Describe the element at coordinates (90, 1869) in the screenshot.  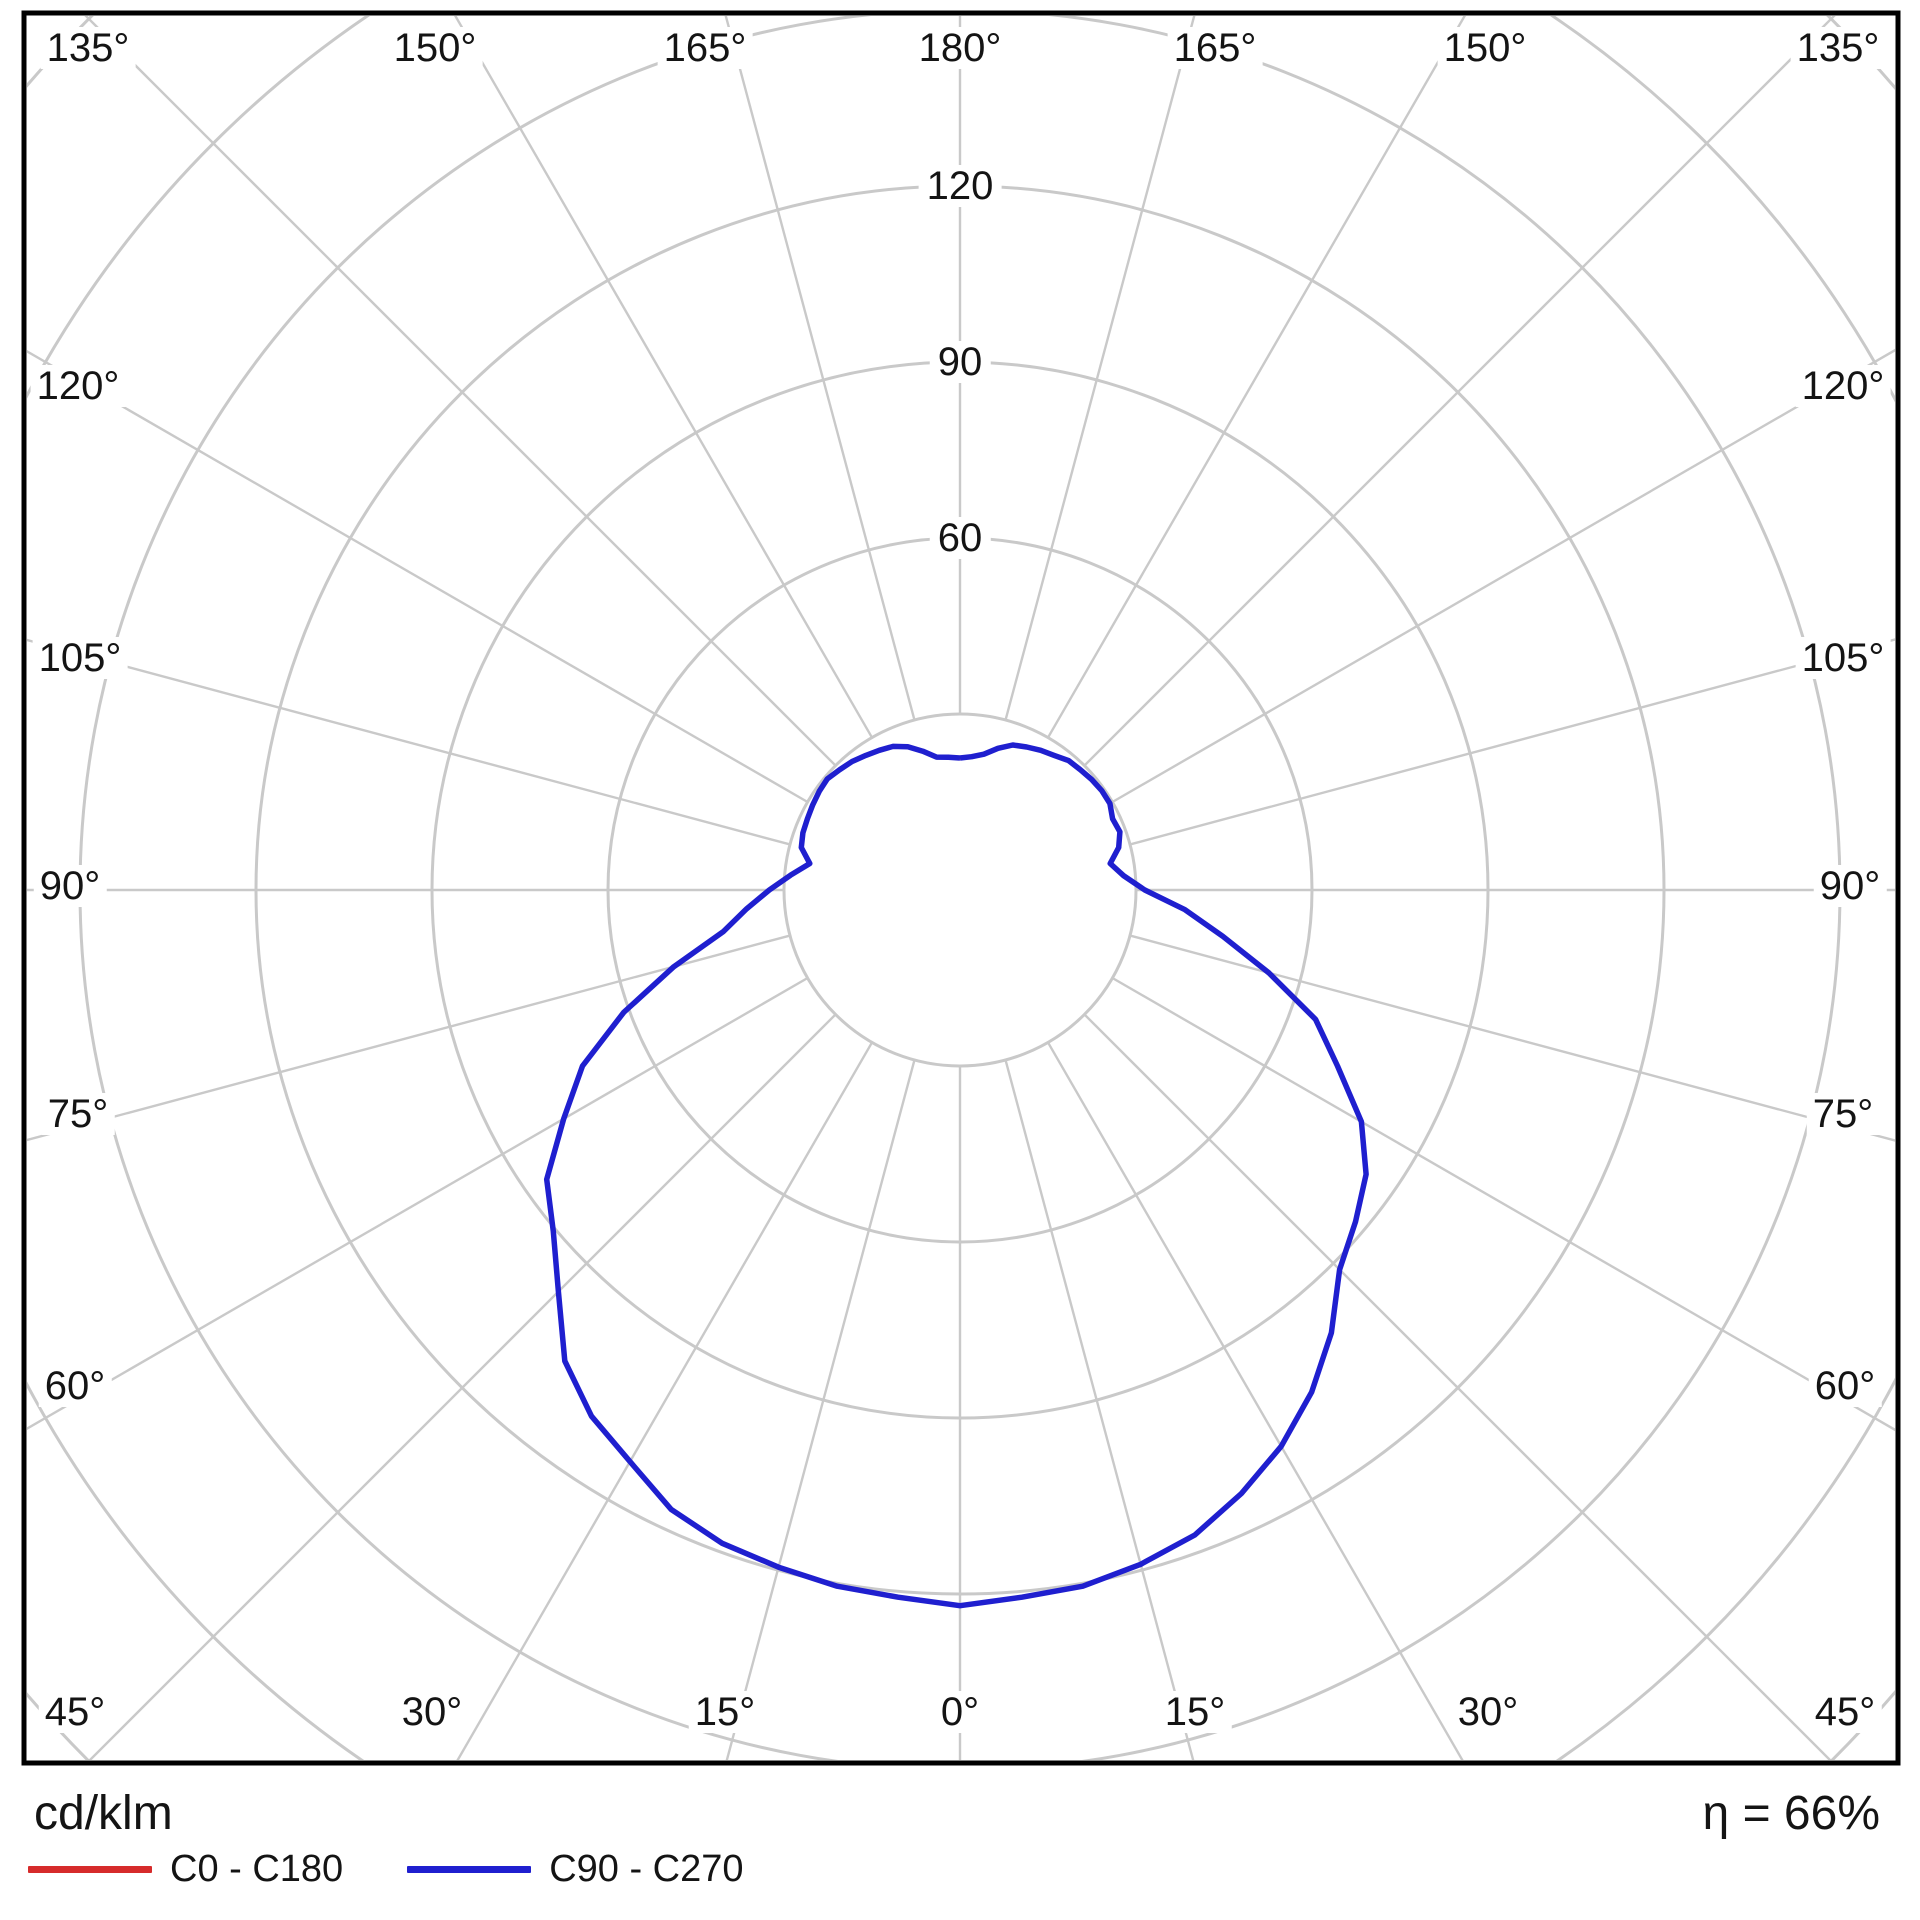
I see `legend-line-c0-c180` at that location.